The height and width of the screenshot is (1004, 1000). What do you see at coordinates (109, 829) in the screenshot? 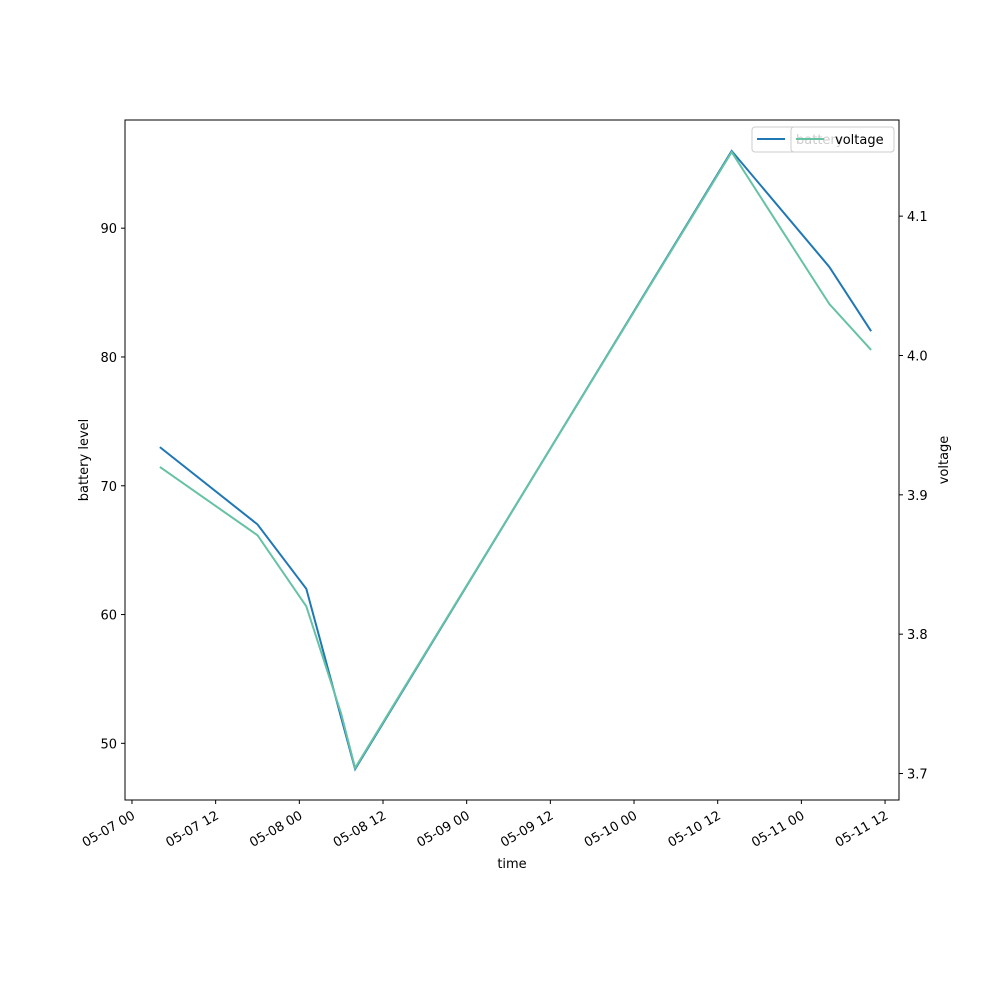
I see `x-tick-label: 05-07 00` at bounding box center [109, 829].